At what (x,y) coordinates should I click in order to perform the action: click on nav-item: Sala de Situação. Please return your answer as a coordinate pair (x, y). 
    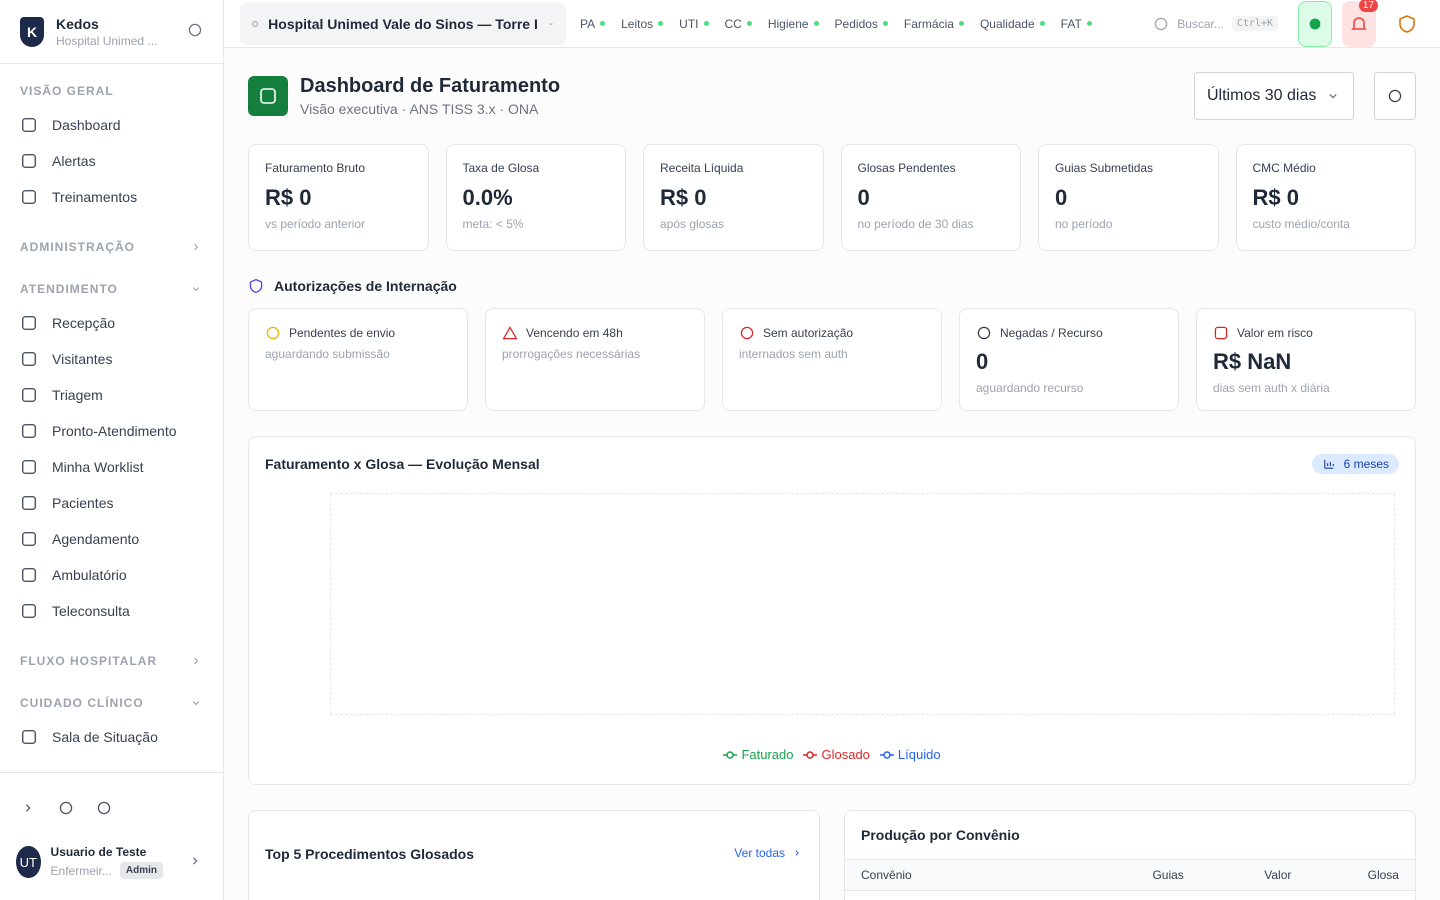
    Looking at the image, I should click on (111, 737).